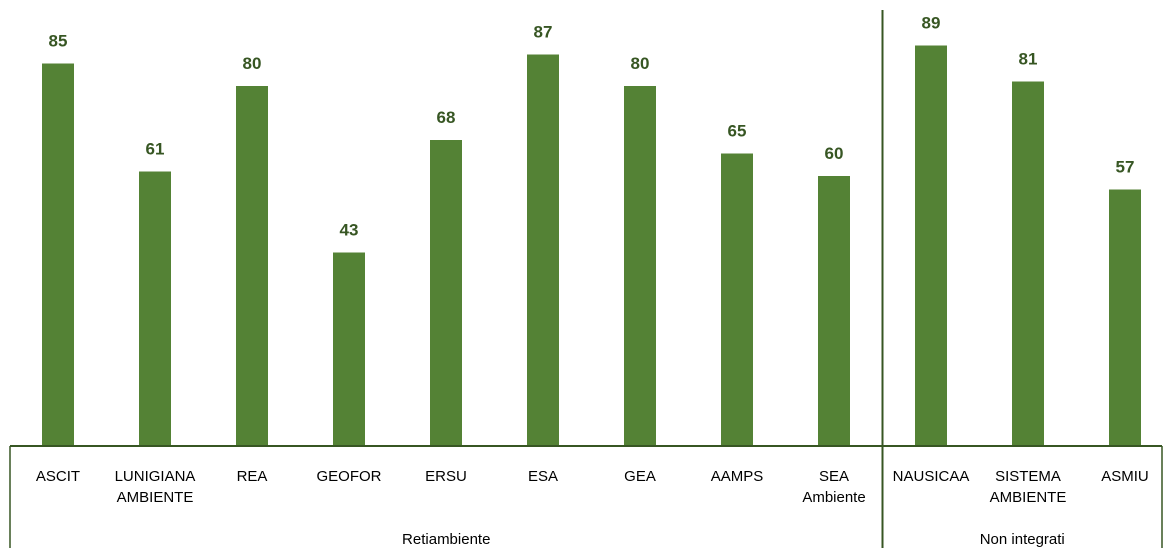 Image resolution: width=1164 pixels, height=548 pixels. I want to click on data-label: 85, so click(58, 41).